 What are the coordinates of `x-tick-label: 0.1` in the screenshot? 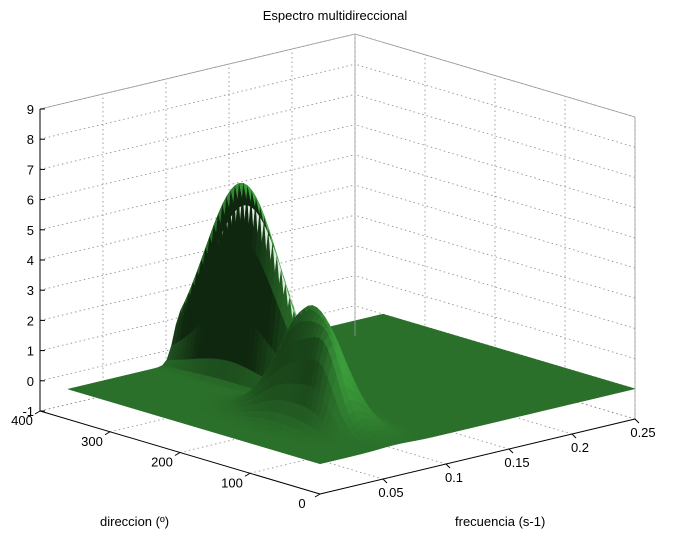 It's located at (454, 477).